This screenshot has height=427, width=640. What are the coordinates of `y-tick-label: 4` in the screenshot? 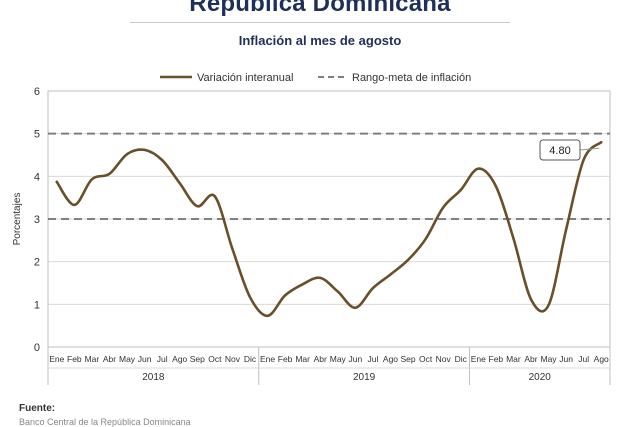 It's located at (37, 177).